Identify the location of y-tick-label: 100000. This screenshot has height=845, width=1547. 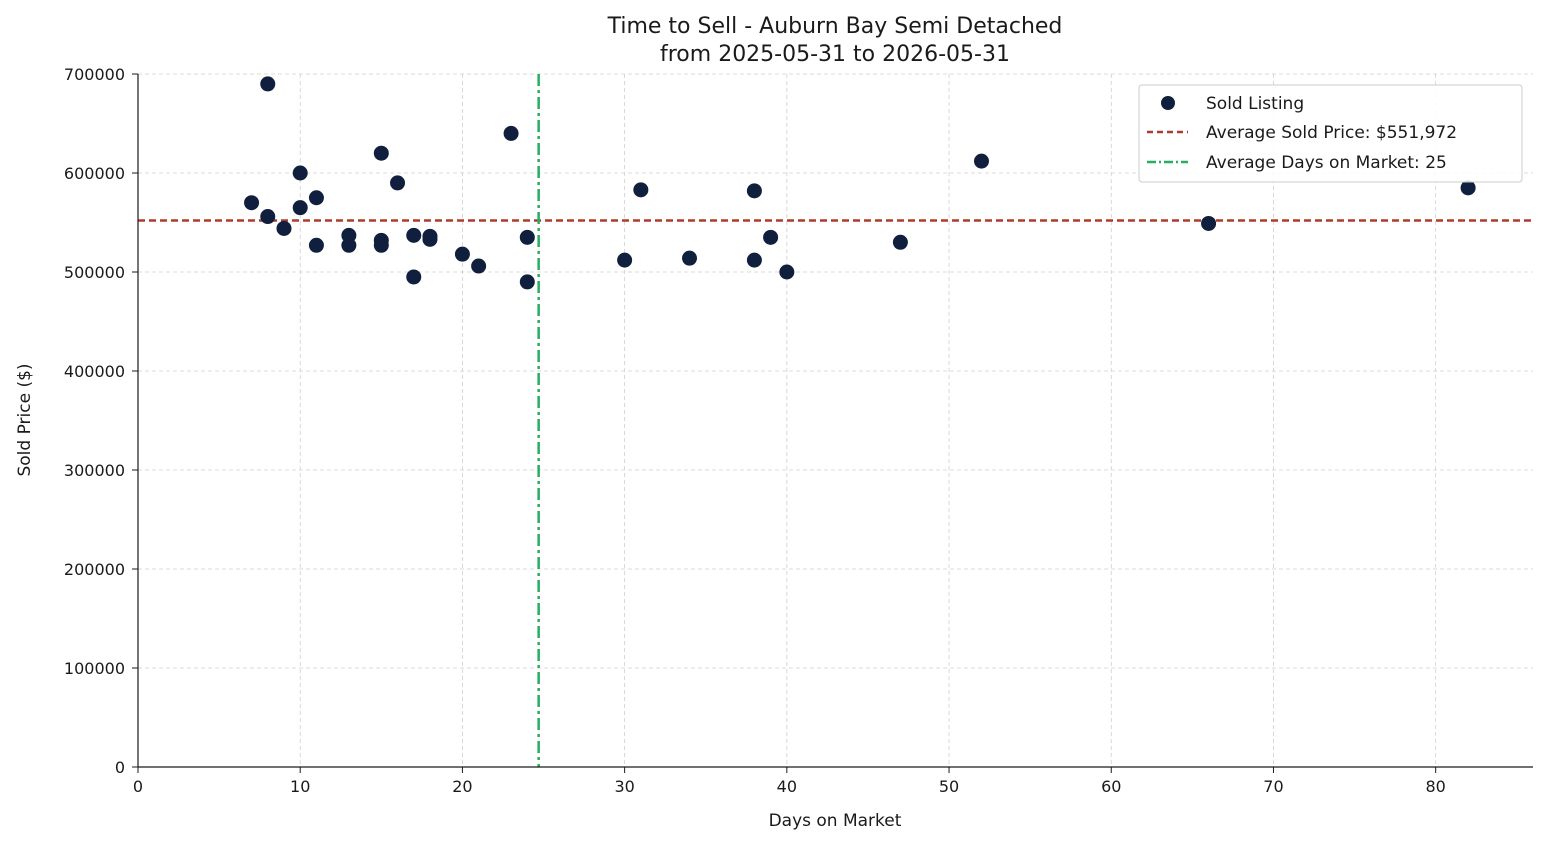
(94, 668).